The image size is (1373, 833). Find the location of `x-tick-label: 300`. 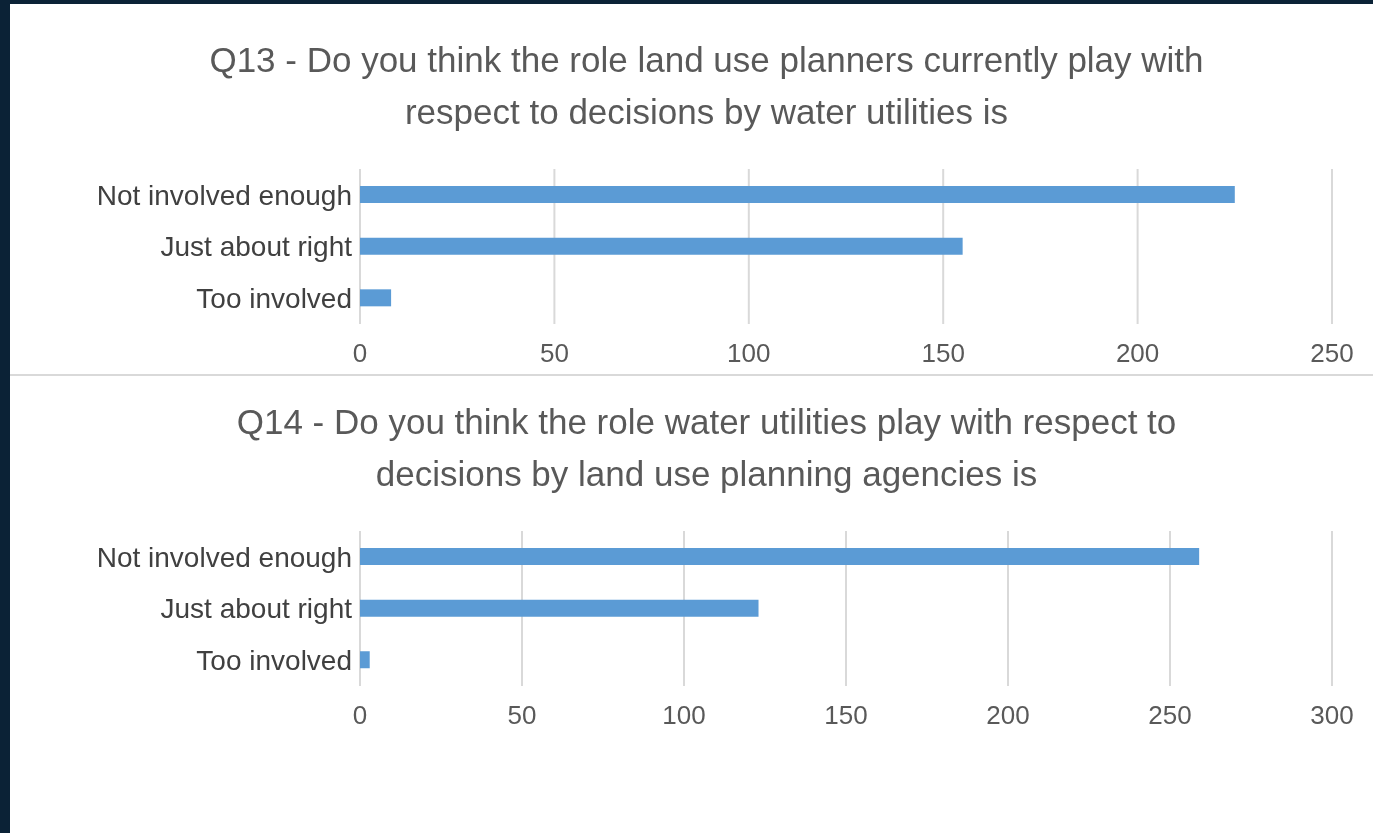

x-tick-label: 300 is located at coordinates (1332, 715).